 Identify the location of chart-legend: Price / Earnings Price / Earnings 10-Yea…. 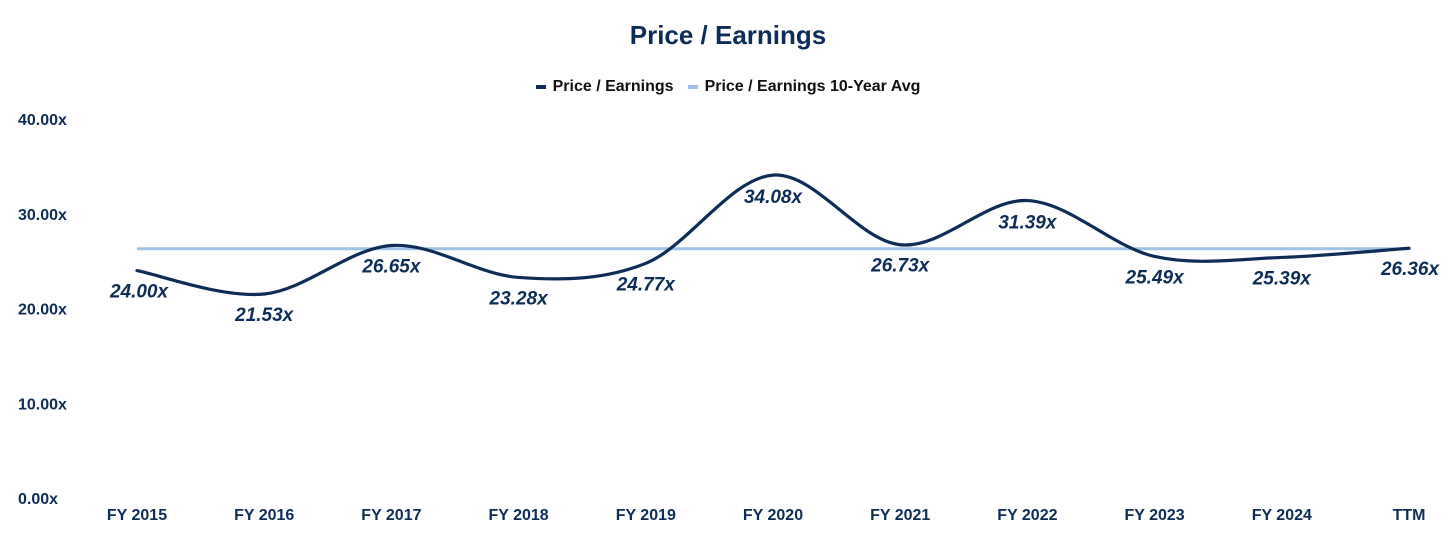
(728, 87).